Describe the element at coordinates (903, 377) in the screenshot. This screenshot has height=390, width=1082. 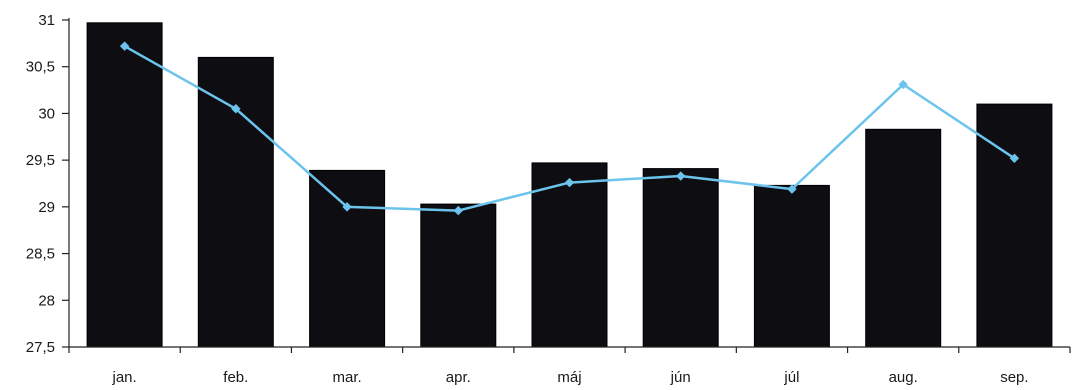
I see `x-tick-label: aug.` at that location.